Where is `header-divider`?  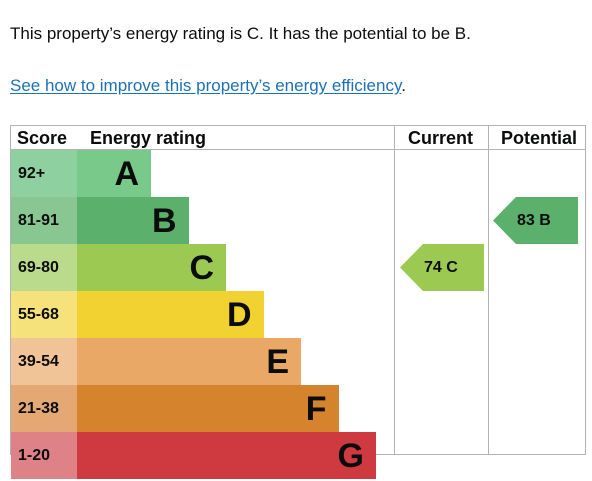
header-divider is located at coordinates (298, 149).